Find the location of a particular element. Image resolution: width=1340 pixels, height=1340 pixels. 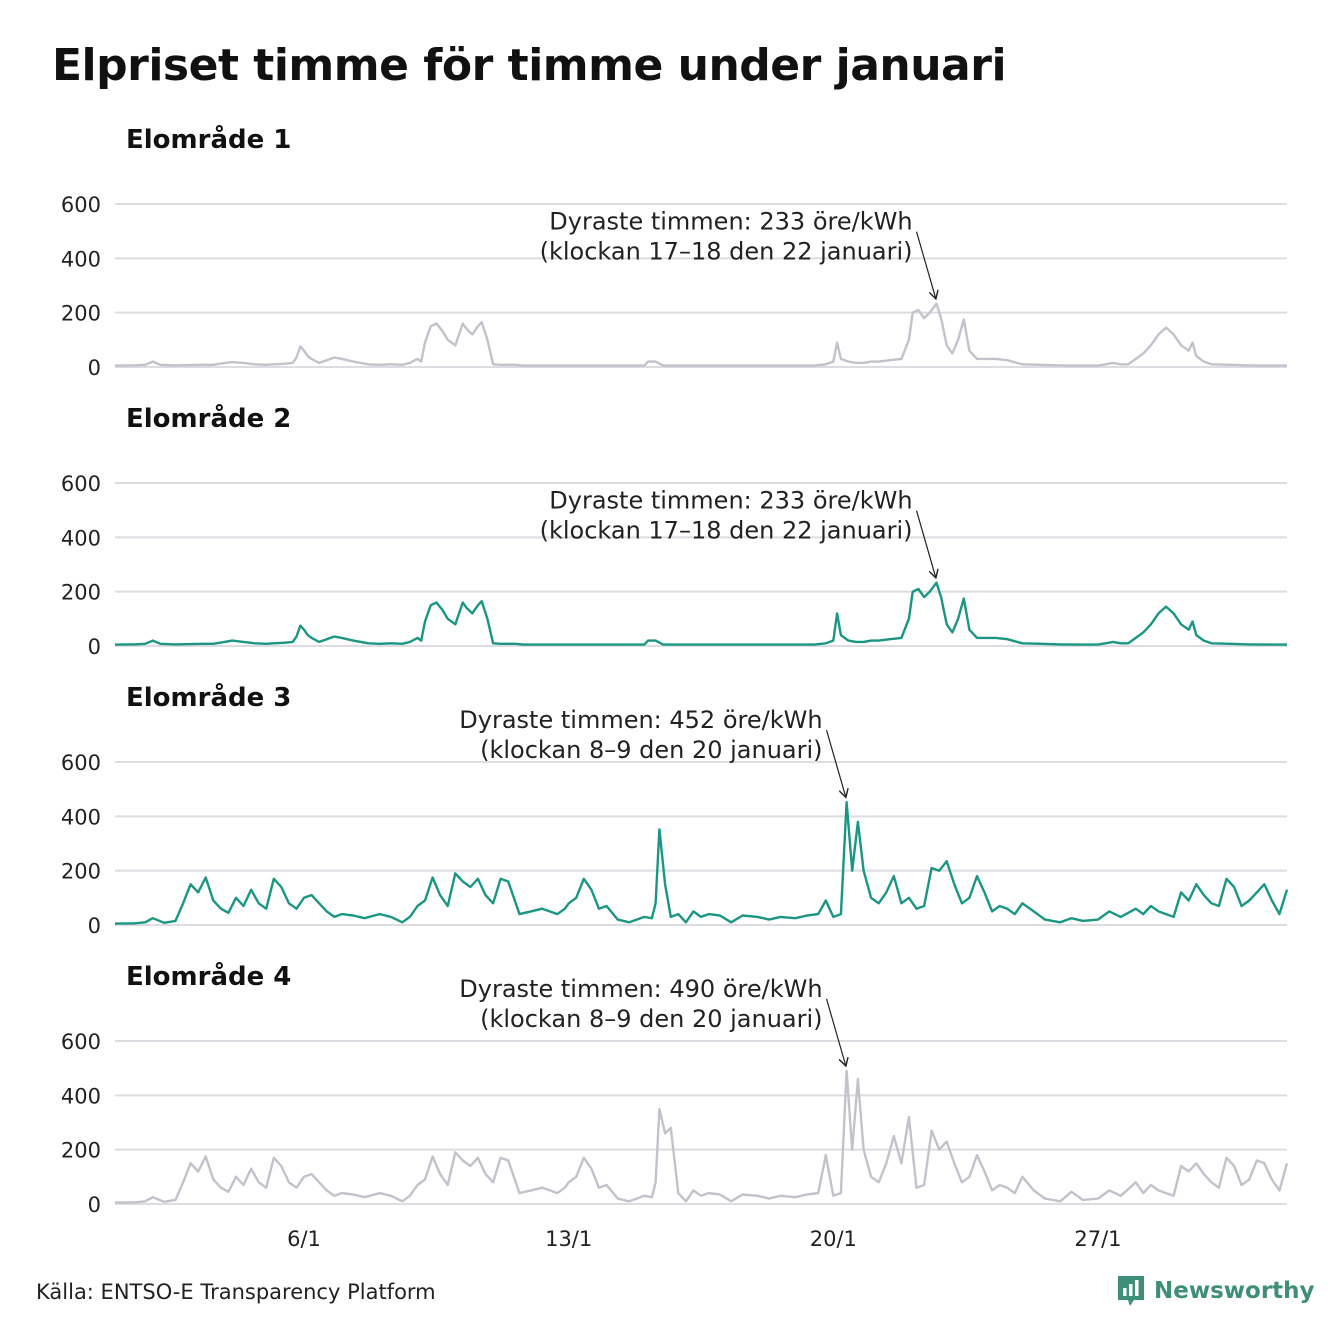

x-tick-label: 13/1 is located at coordinates (568, 1239).